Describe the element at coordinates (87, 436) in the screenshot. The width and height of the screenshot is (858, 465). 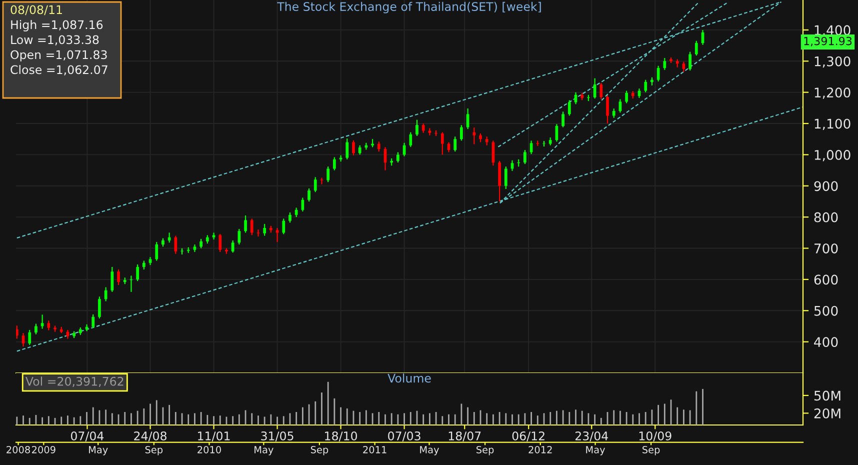
I see `x-tick-label: 07/04` at that location.